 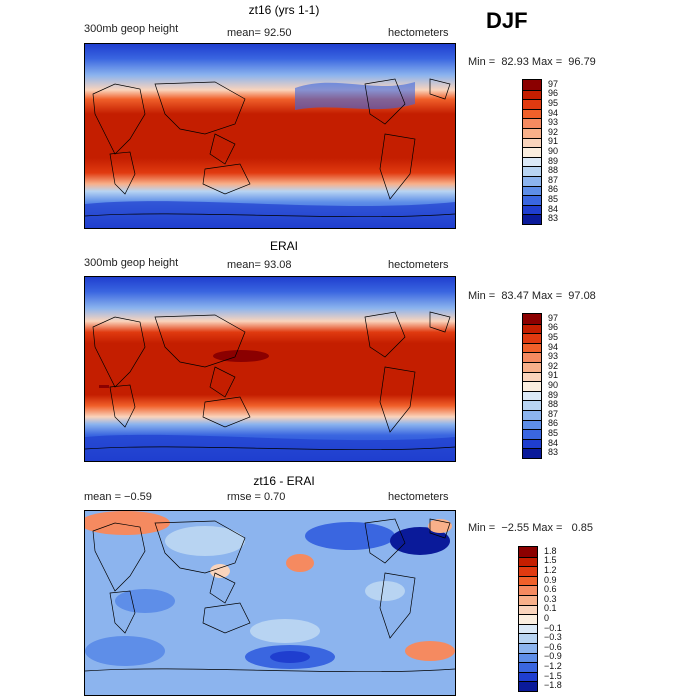 What do you see at coordinates (284, 481) in the screenshot?
I see `panel-3-title: zt16 - ERAI` at bounding box center [284, 481].